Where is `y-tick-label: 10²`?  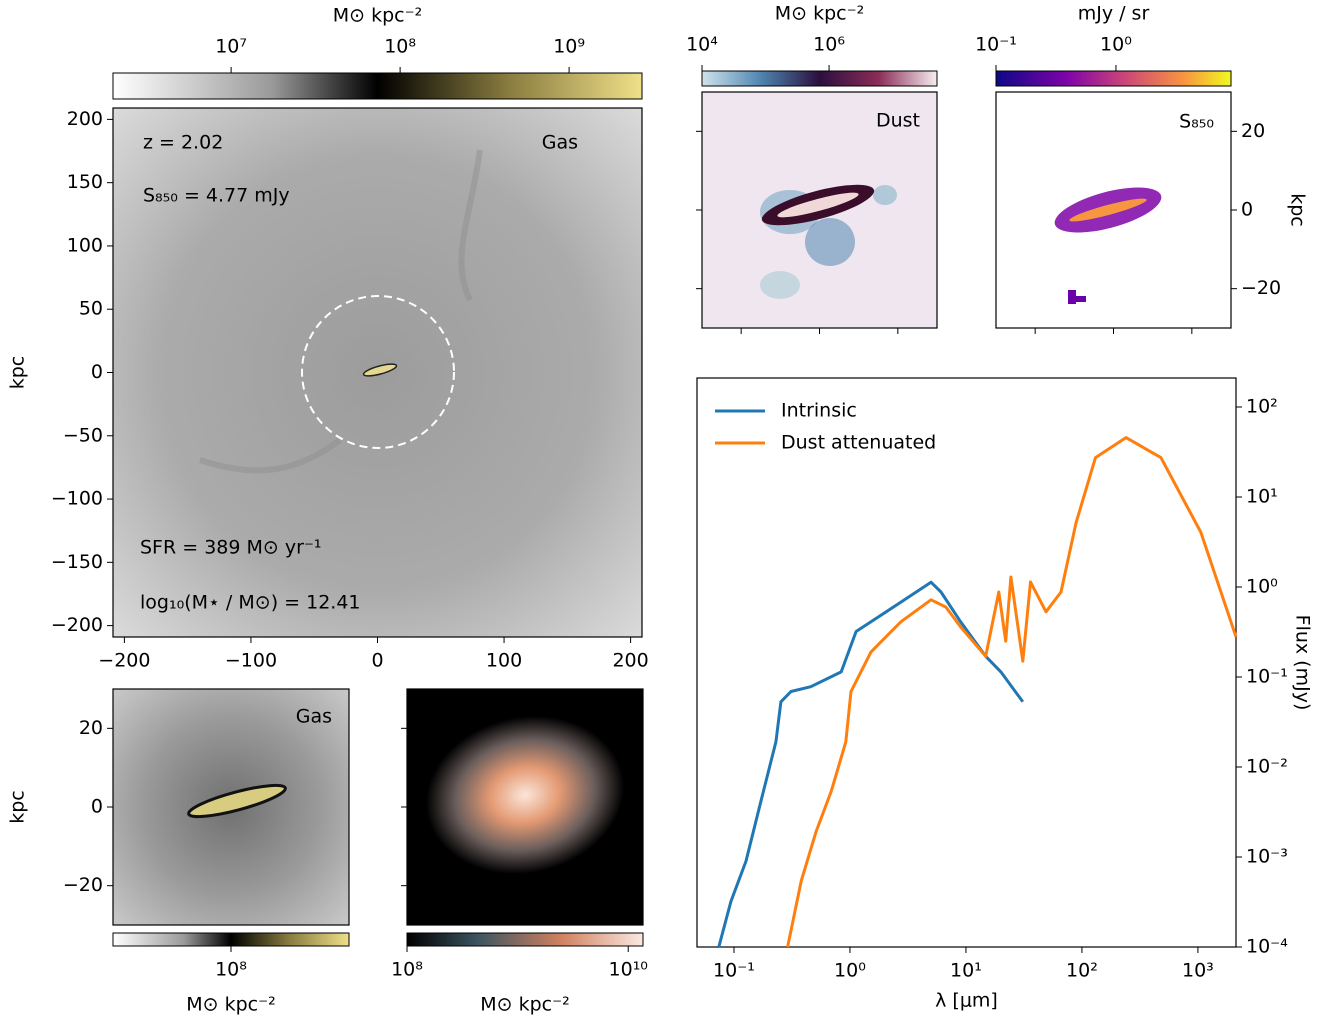
y-tick-label: 10² is located at coordinates (1262, 406).